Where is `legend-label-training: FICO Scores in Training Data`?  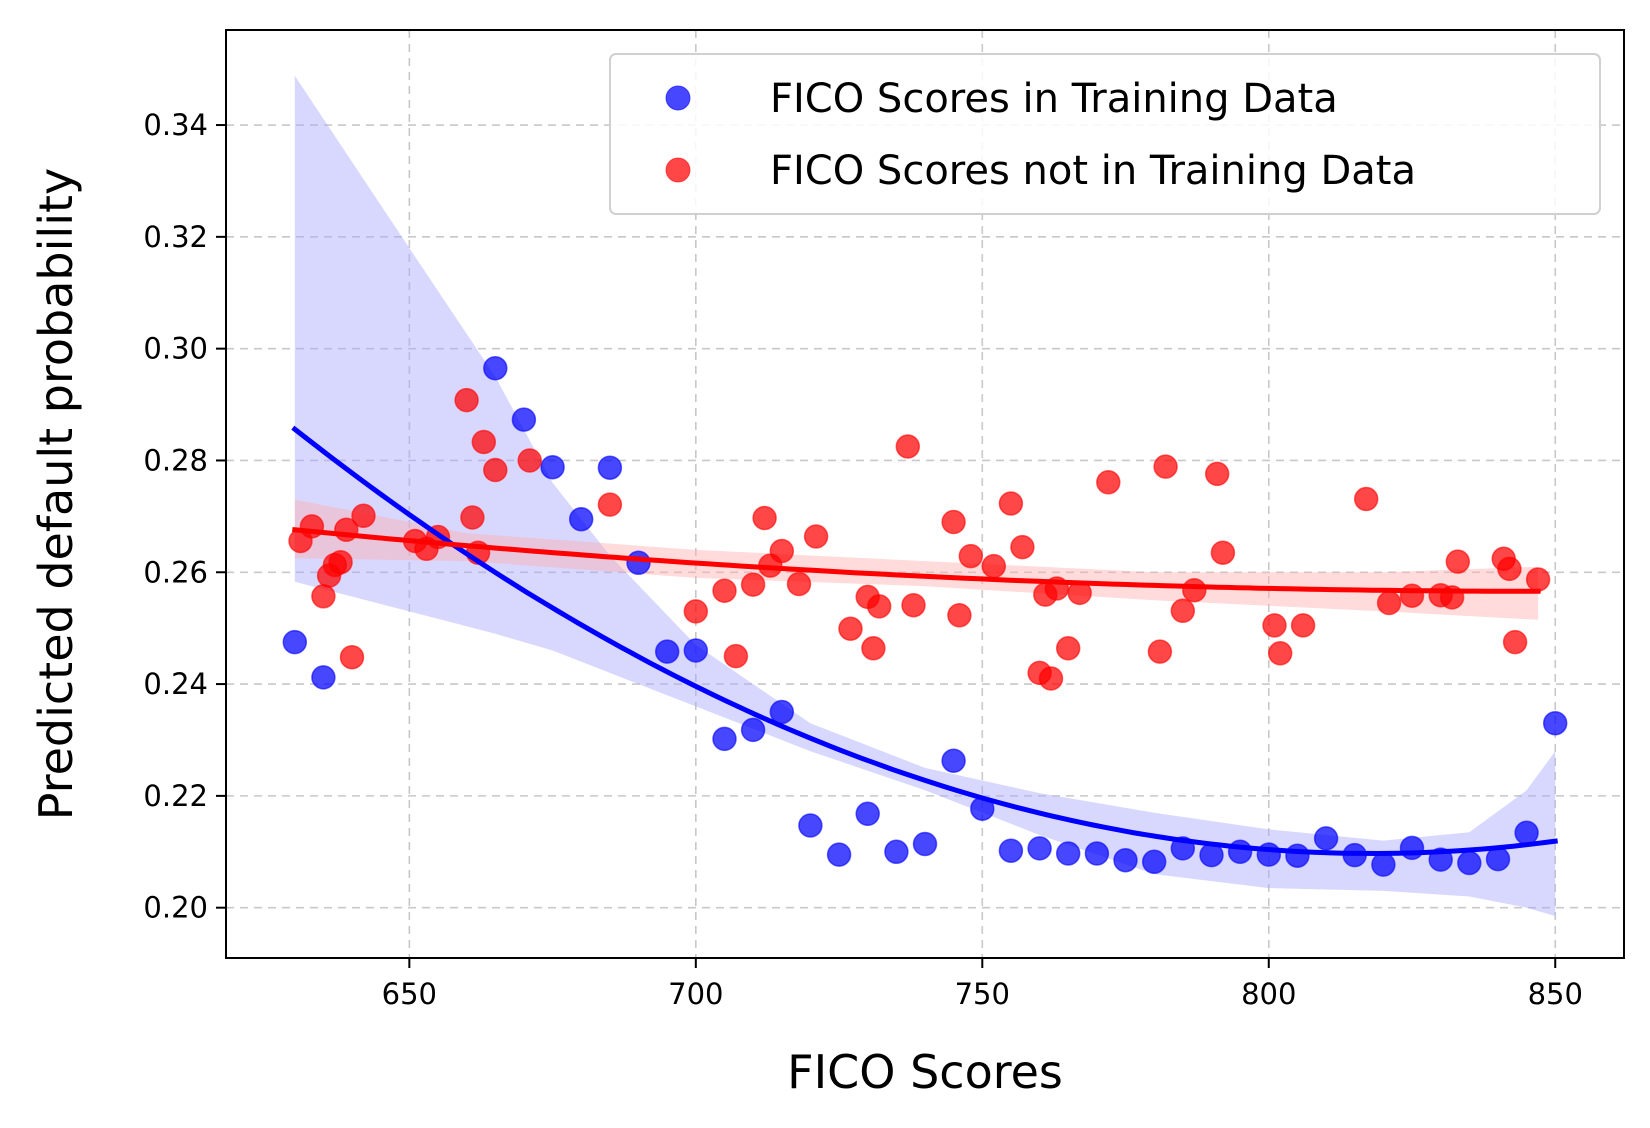
legend-label-training: FICO Scores in Training Data is located at coordinates (1054, 99).